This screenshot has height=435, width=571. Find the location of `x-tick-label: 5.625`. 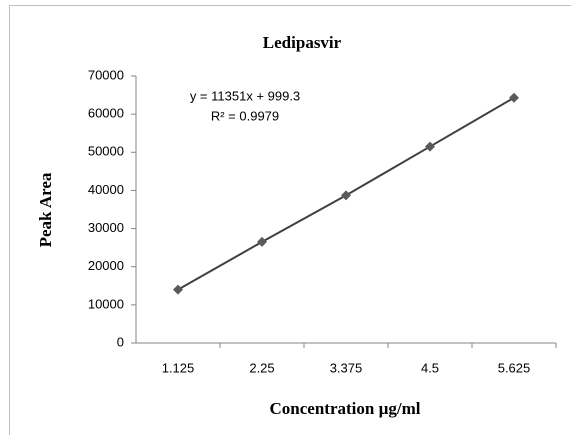

x-tick-label: 5.625 is located at coordinates (514, 367).